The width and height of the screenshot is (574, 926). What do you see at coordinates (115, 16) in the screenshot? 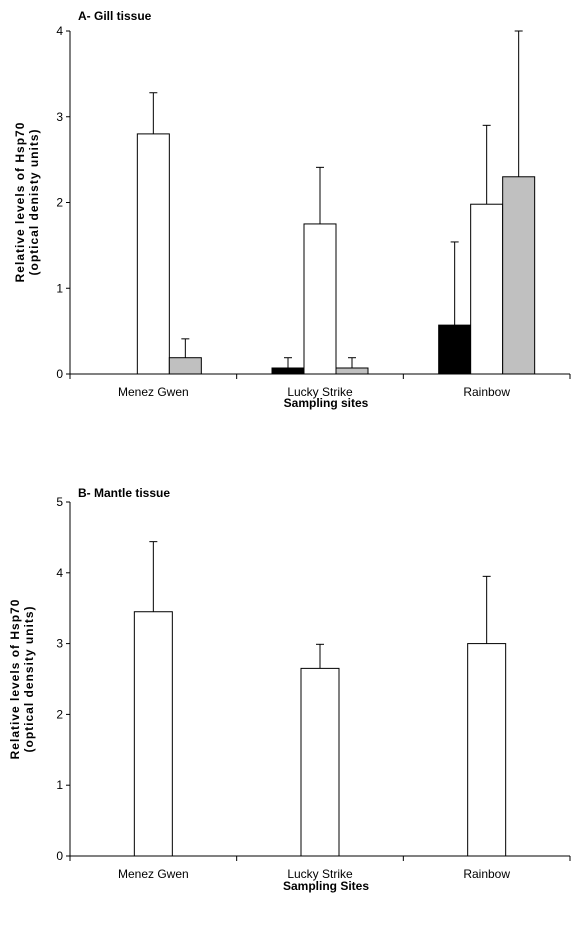
I see `chart-title: A- Gill tissue` at bounding box center [115, 16].